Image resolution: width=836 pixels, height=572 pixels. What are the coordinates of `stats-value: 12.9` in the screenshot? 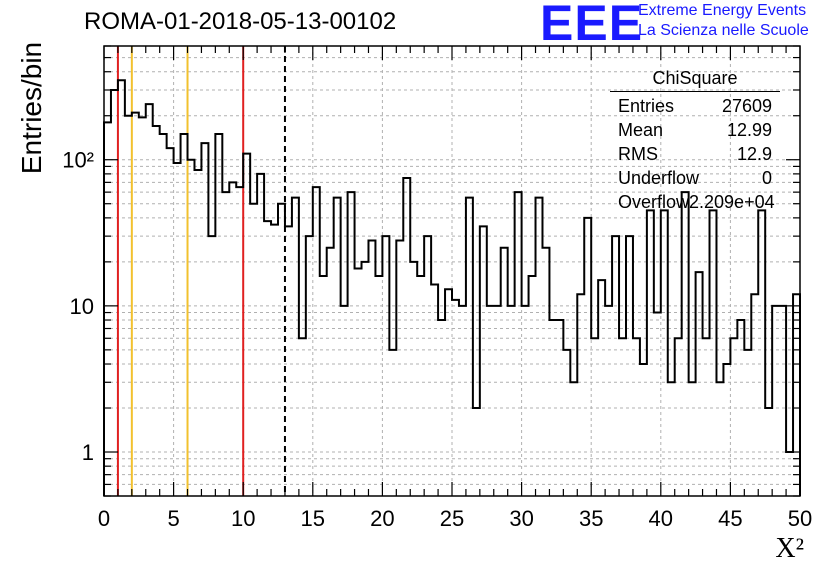 It's located at (754, 154).